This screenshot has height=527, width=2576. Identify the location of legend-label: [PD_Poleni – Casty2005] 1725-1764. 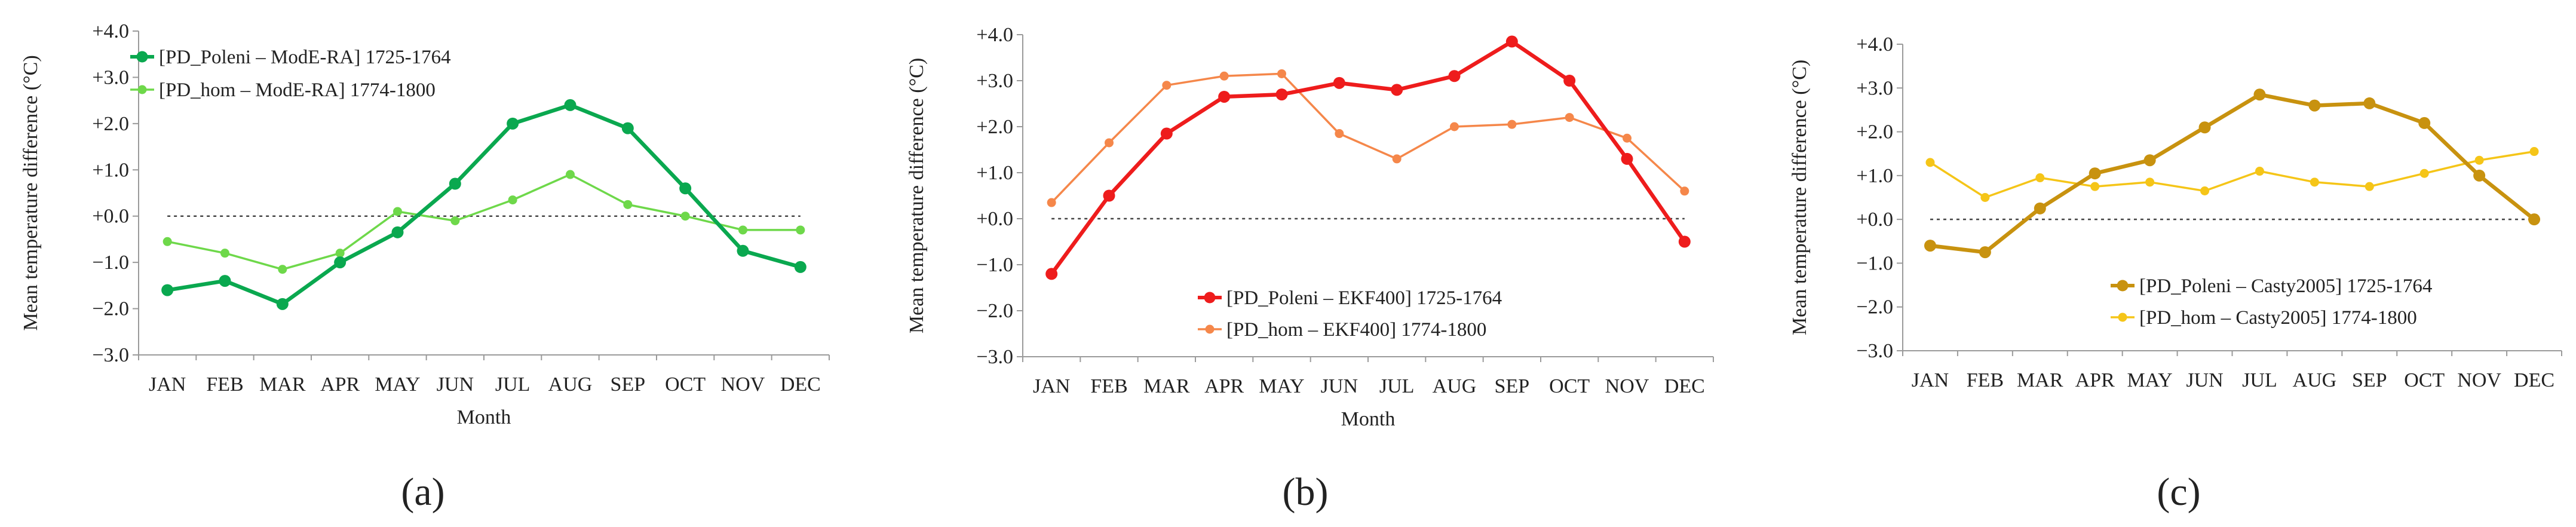
(2285, 286).